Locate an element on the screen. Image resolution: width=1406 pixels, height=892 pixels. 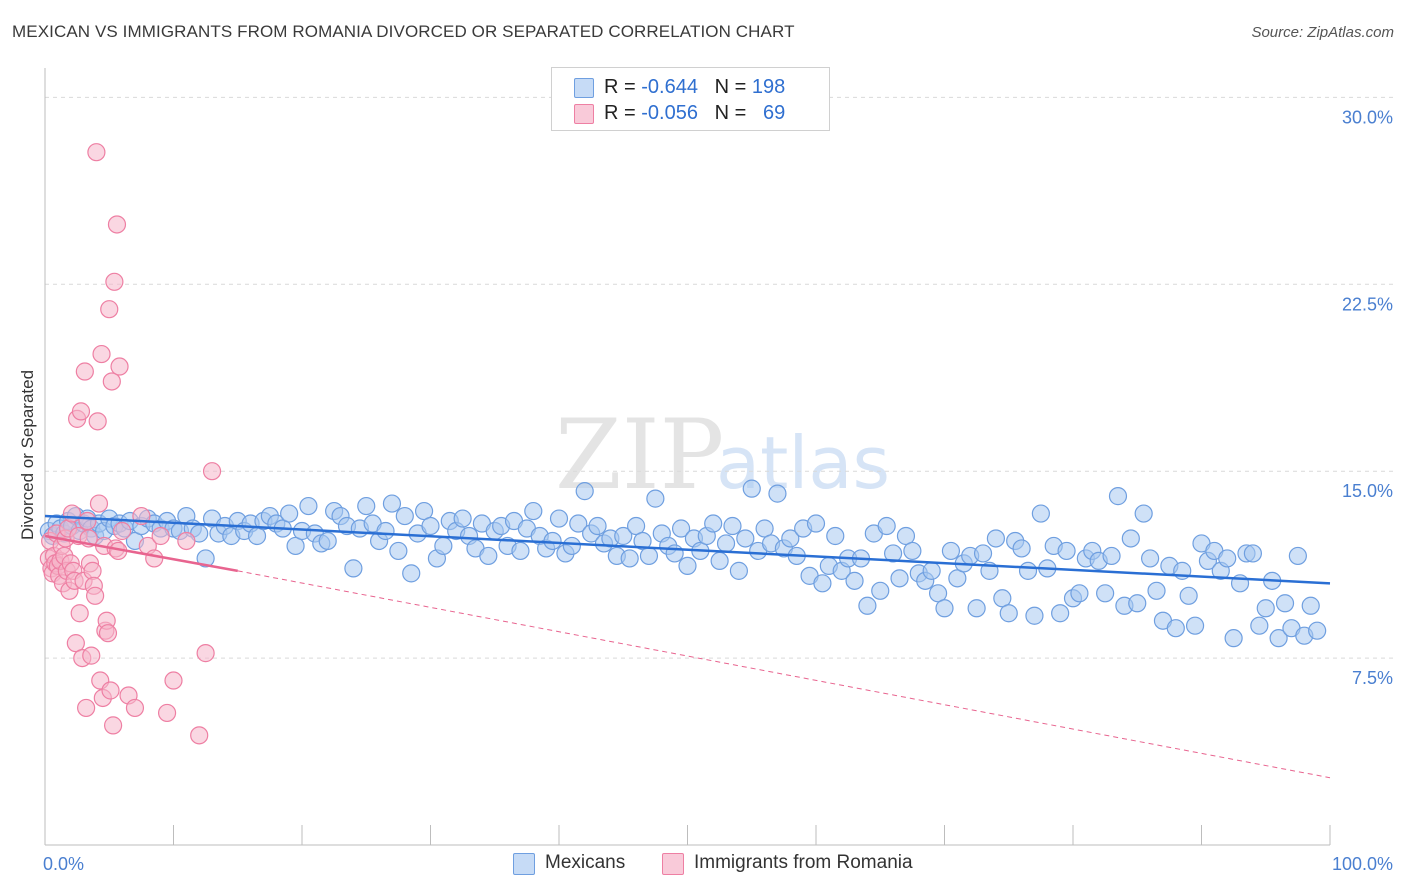
y-tick-label: 15.0% is located at coordinates (1367, 491).